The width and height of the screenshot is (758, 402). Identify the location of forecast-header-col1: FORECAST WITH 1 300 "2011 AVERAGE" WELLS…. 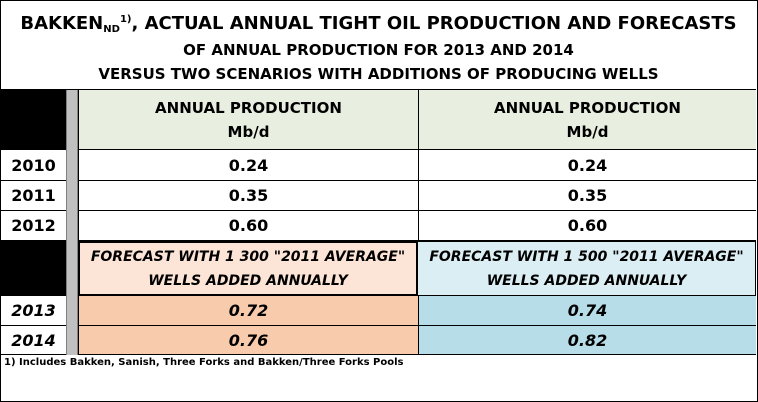
(248, 268).